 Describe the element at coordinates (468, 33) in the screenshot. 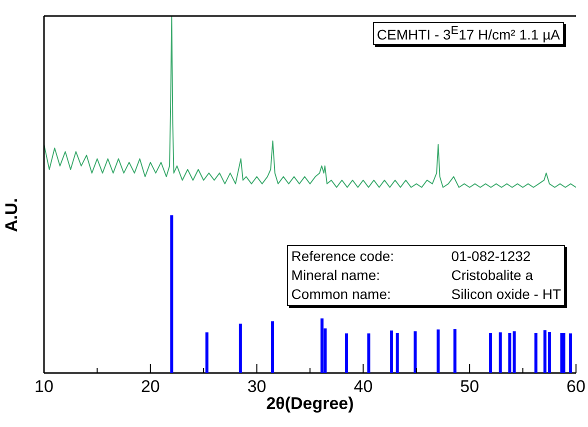

I see `annotation: CEMHTI - 3$^{E}$17 H/cm² 1.1 µA` at that location.